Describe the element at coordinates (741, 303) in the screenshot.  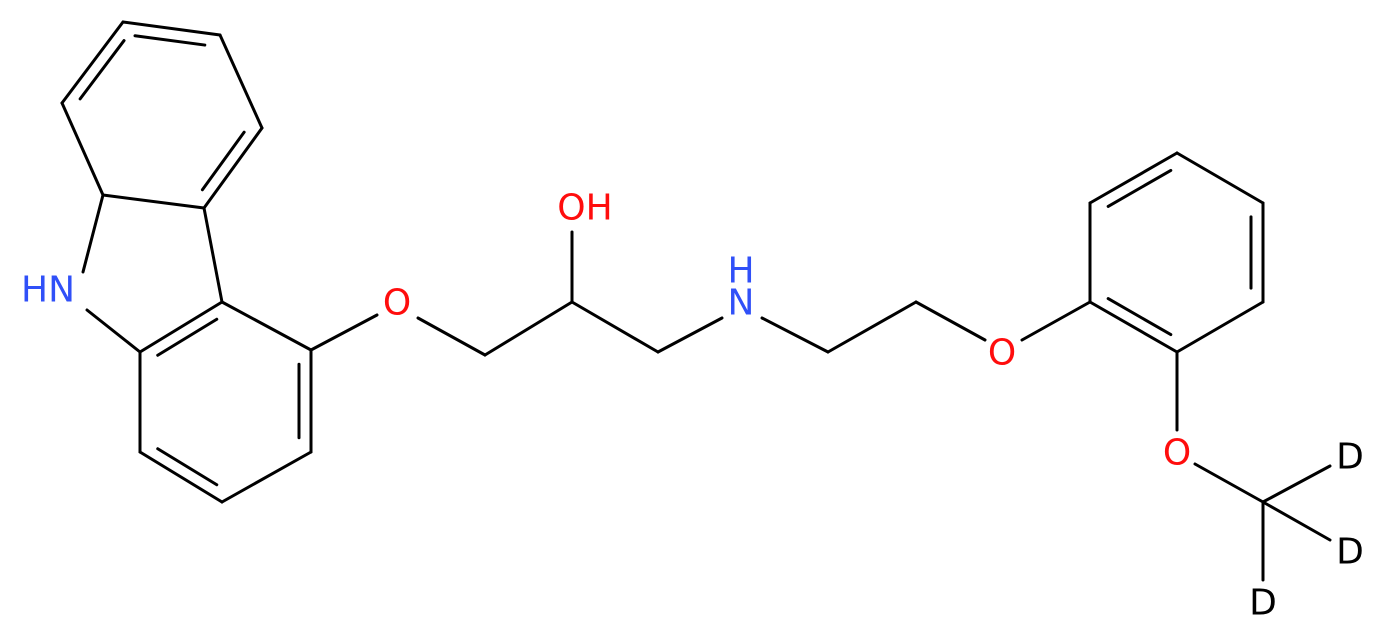
I see `atom-label: N` at that location.